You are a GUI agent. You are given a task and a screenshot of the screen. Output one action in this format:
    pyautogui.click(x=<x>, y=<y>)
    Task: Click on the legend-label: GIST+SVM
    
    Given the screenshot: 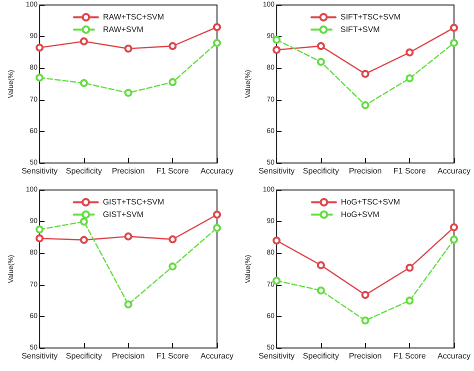 What is the action you would take?
    pyautogui.click(x=123, y=215)
    